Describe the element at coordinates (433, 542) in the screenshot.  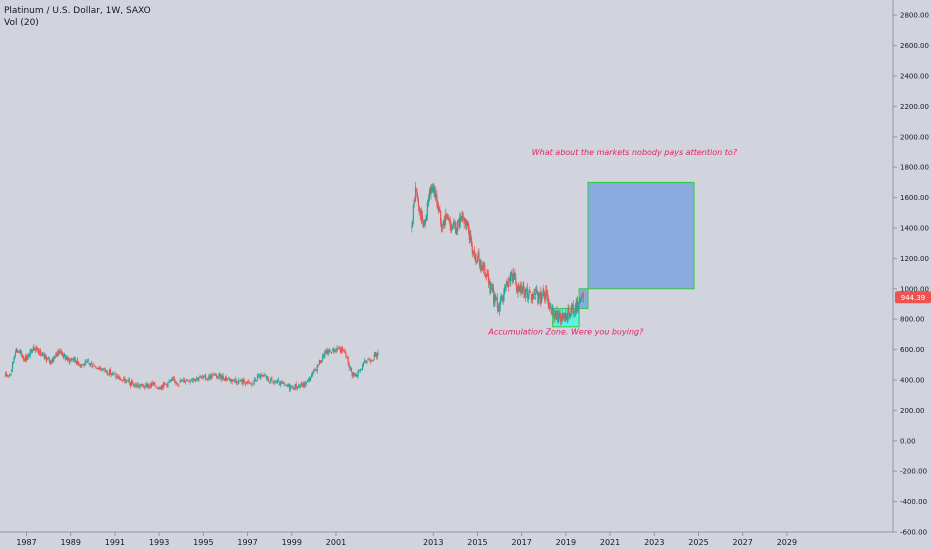
I see `time-tick-label: 2013` at that location.